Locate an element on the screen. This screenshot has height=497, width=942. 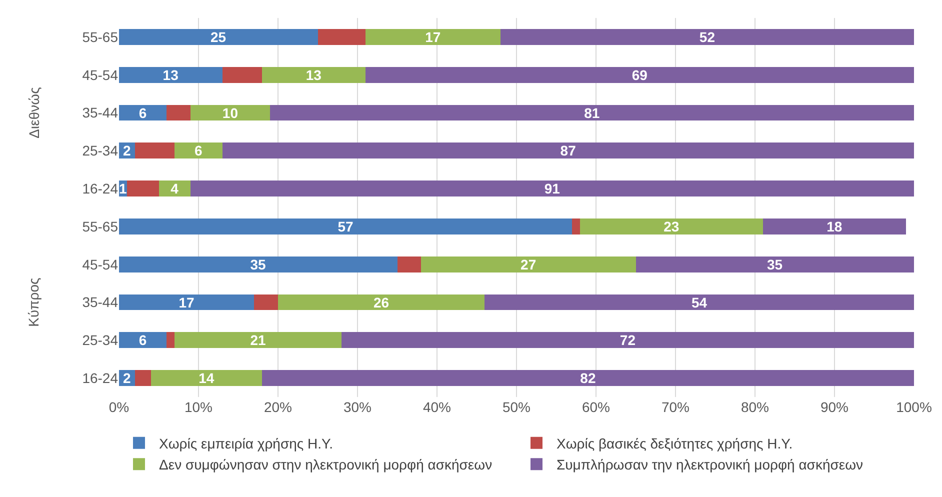
data-label: 82 is located at coordinates (588, 378).